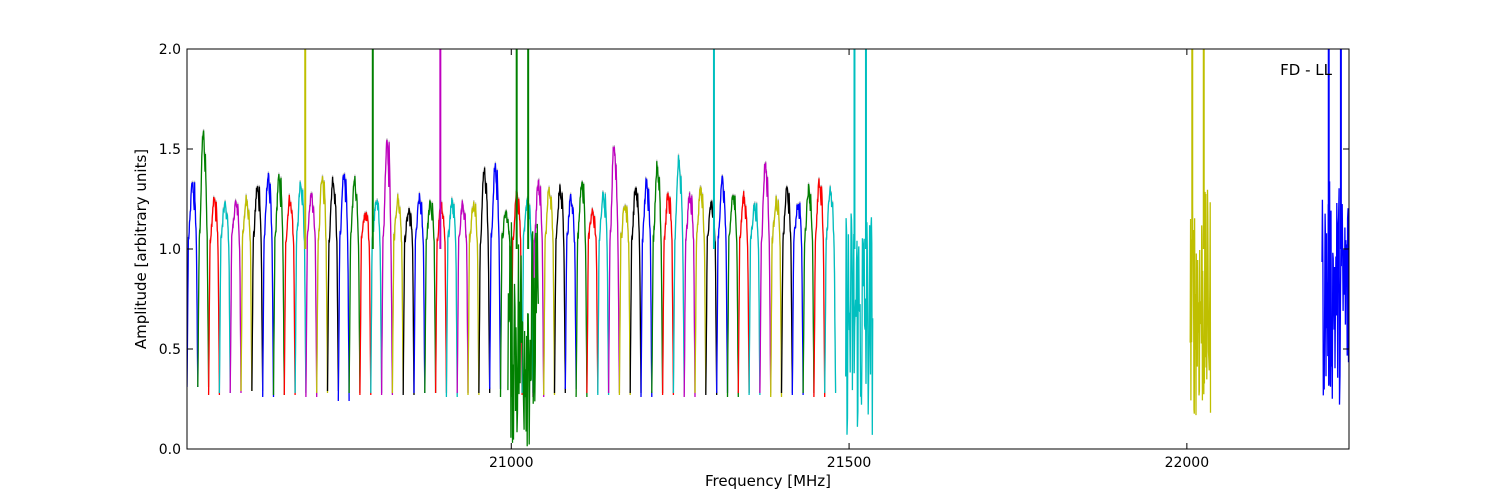  I want to click on channel-8-line, so click(268, 285).